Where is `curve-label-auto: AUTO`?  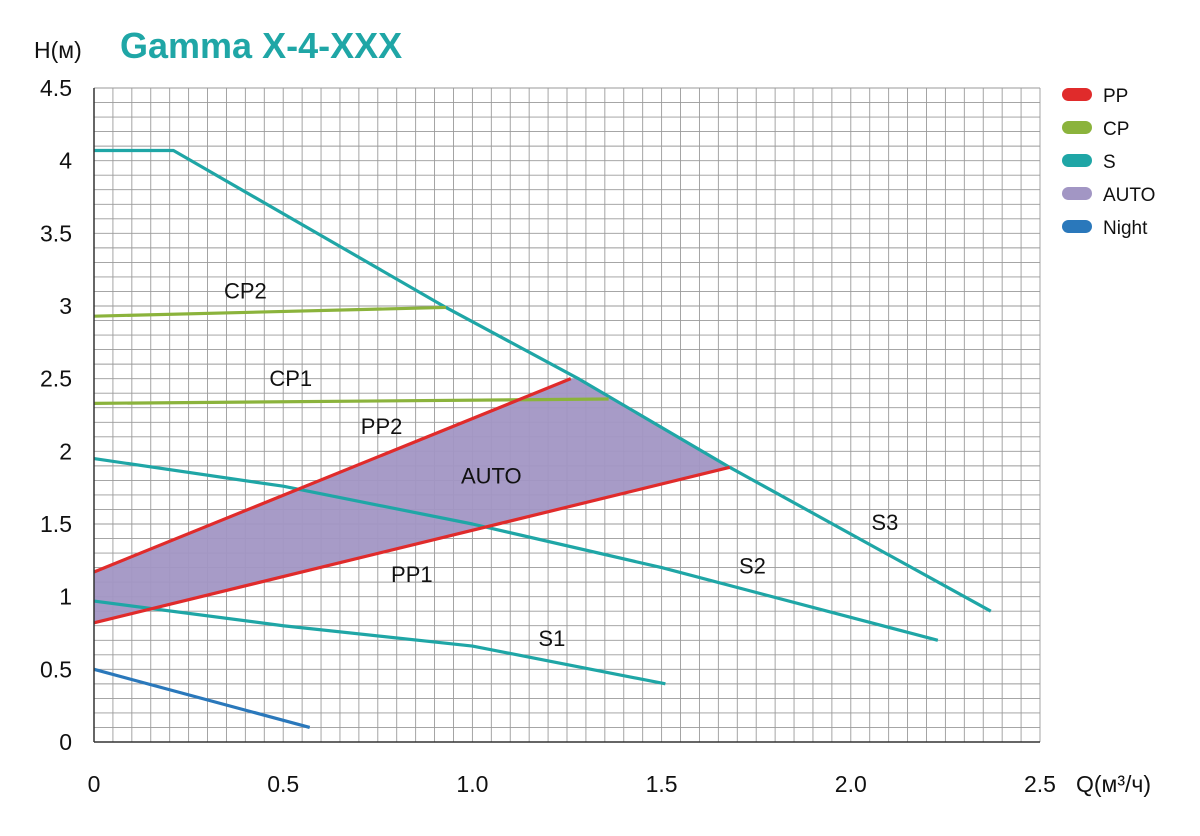 curve-label-auto: AUTO is located at coordinates (491, 475).